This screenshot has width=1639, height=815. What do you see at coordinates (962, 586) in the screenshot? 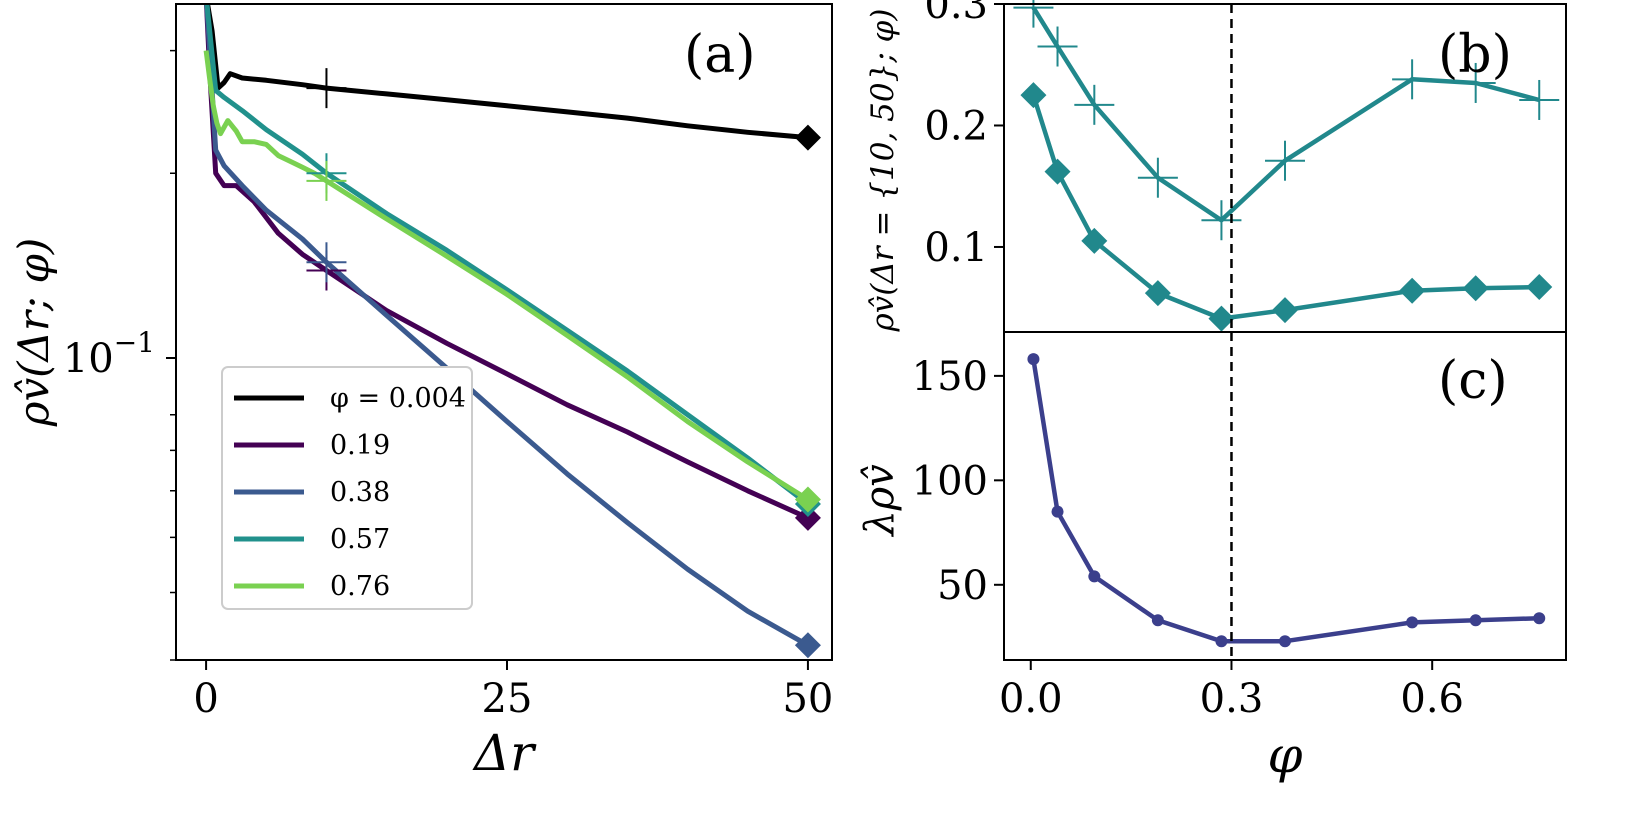
I see `panel-c-y-tick-label: 50` at bounding box center [962, 586].